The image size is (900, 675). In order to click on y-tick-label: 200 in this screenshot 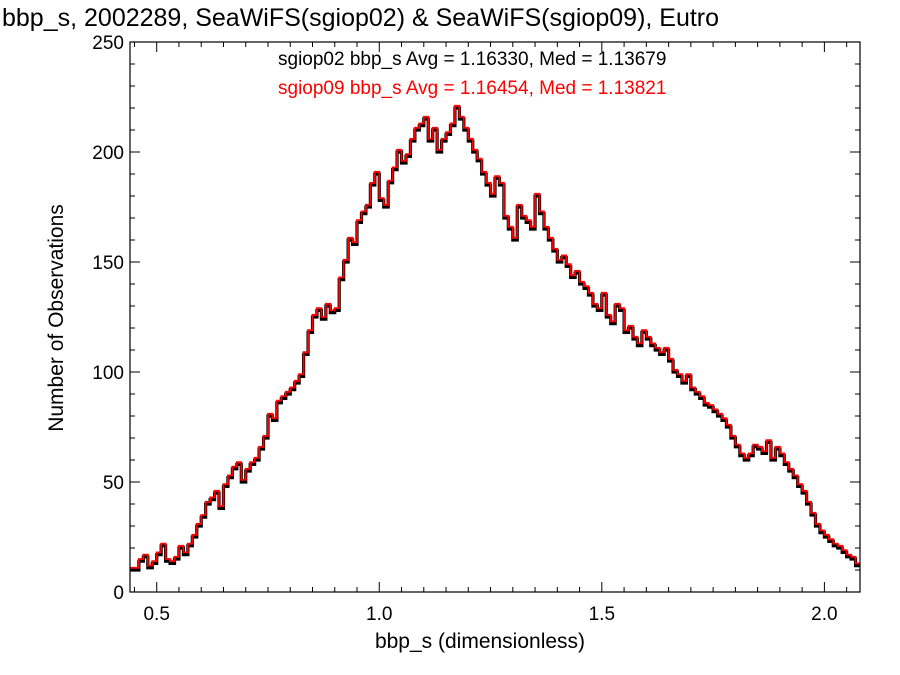, I will do `click(108, 153)`.